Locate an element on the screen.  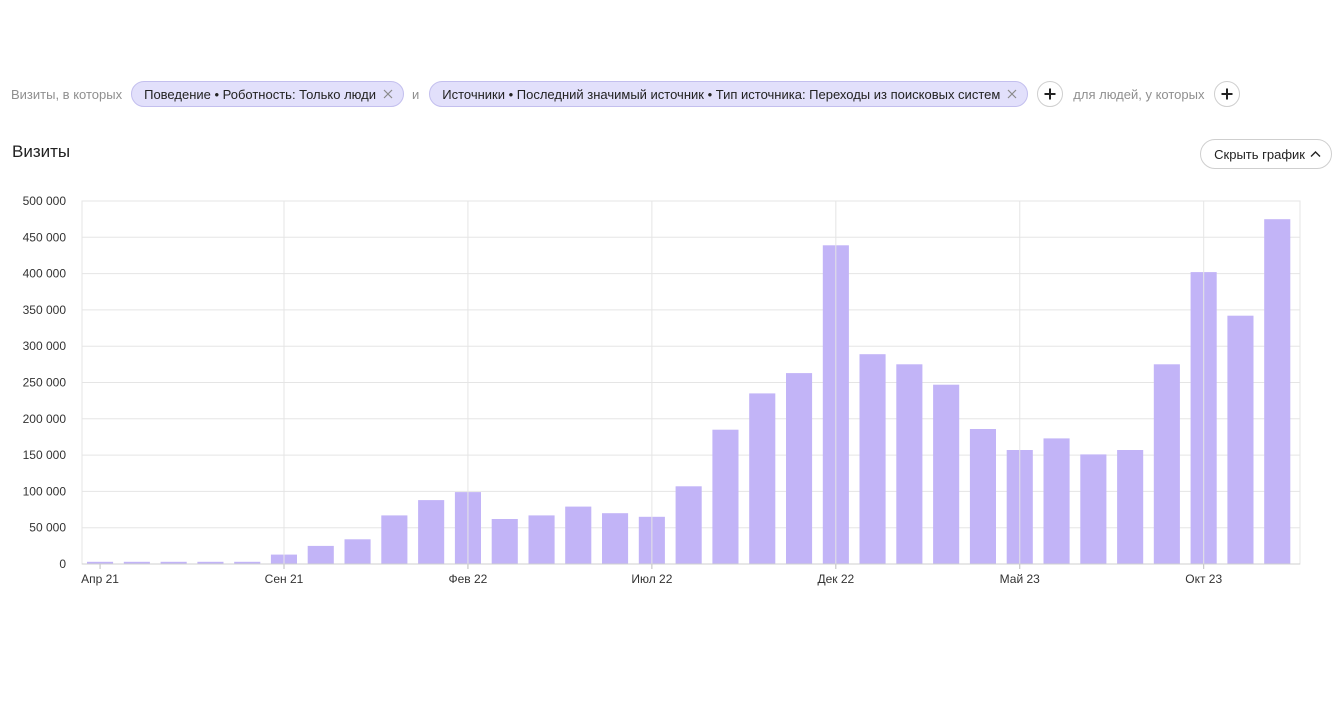
filter-chip-behavior: Поведение • Роботность: Только люди is located at coordinates (267, 94).